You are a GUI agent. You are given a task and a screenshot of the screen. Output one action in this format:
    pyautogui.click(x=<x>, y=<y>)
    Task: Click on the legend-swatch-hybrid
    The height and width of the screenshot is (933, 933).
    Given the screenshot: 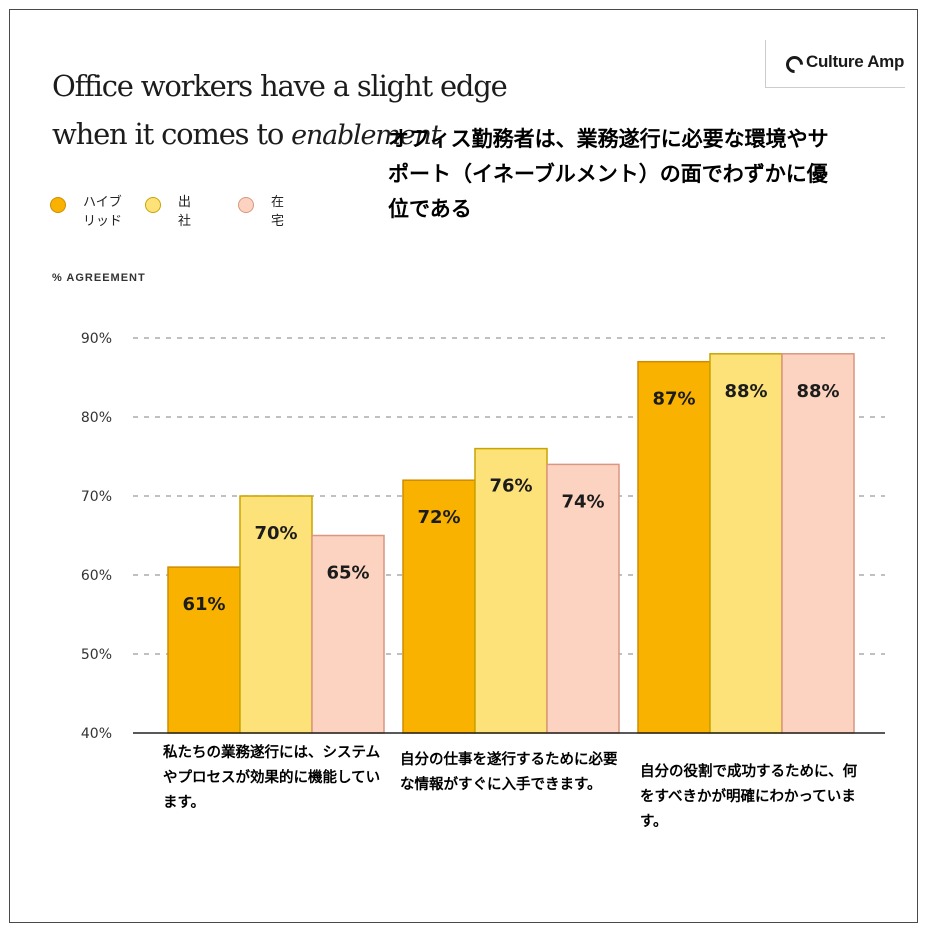 What is the action you would take?
    pyautogui.click(x=58, y=205)
    